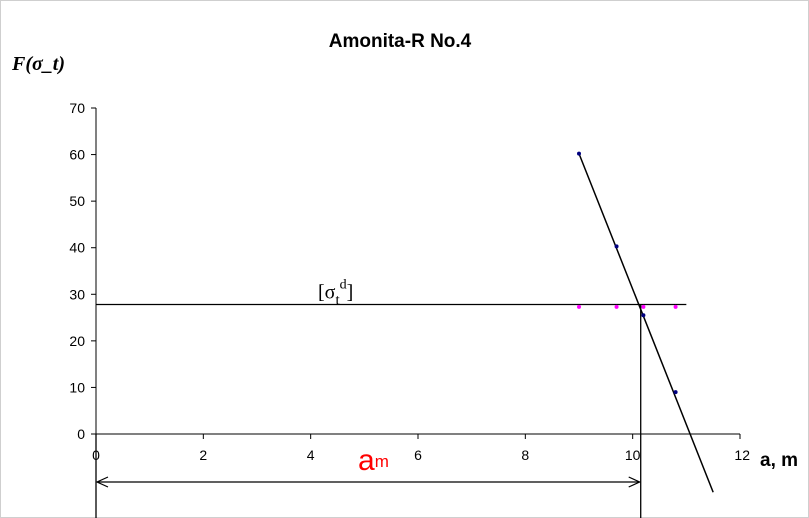  What do you see at coordinates (418, 455) in the screenshot?
I see `x-tick-label: 6` at bounding box center [418, 455].